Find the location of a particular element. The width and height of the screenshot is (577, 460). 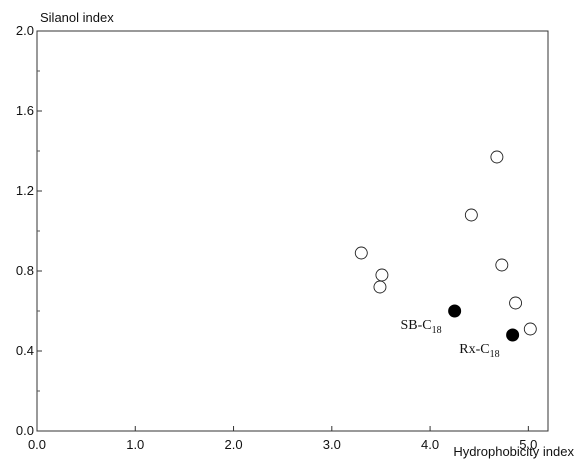

x-tick-label: 4.0 is located at coordinates (430, 444).